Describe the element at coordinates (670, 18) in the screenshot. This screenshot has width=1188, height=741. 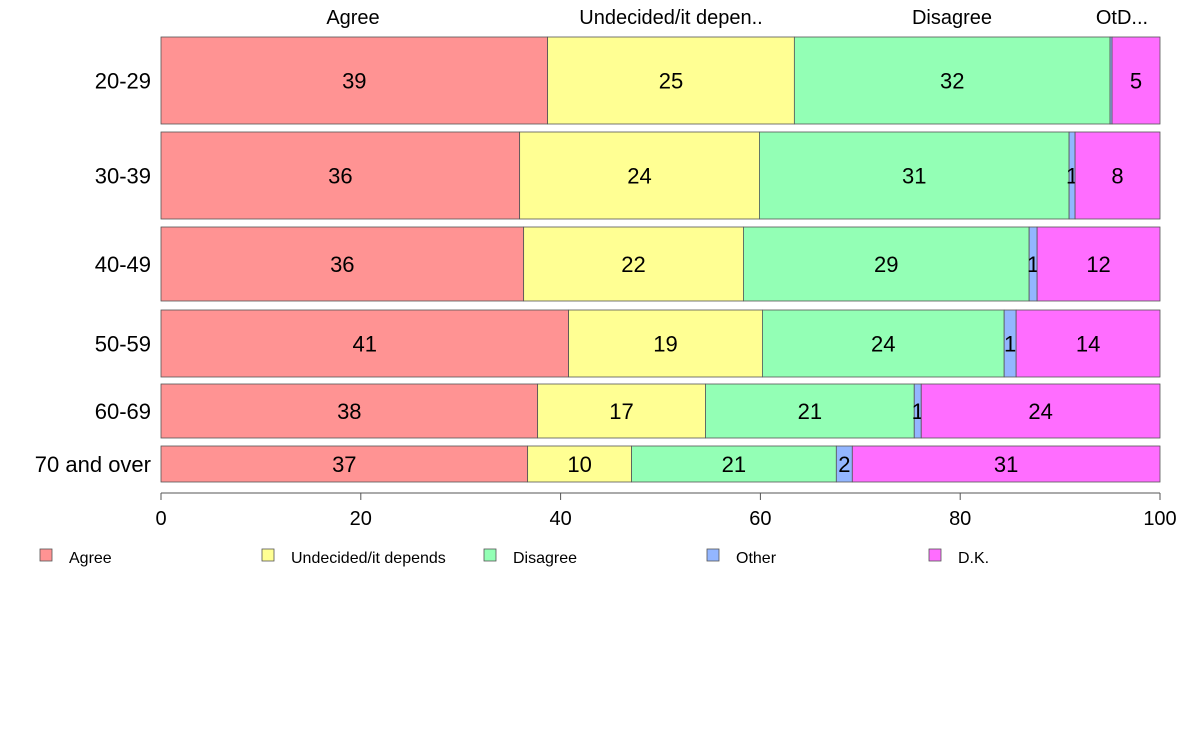
I see `top-label-1: Undecided/it depen..` at that location.